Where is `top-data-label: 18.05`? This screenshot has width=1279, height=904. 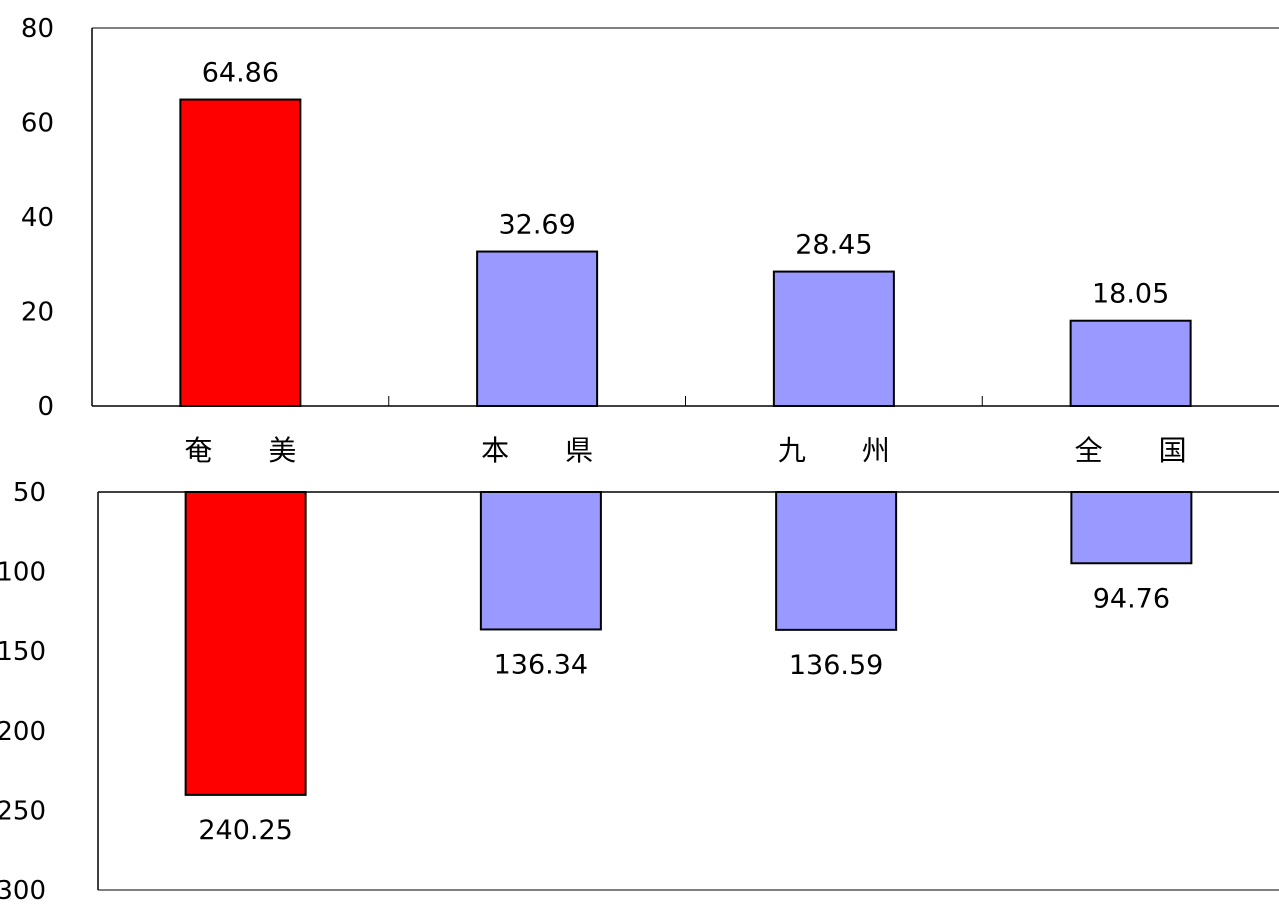
top-data-label: 18.05 is located at coordinates (1130, 294).